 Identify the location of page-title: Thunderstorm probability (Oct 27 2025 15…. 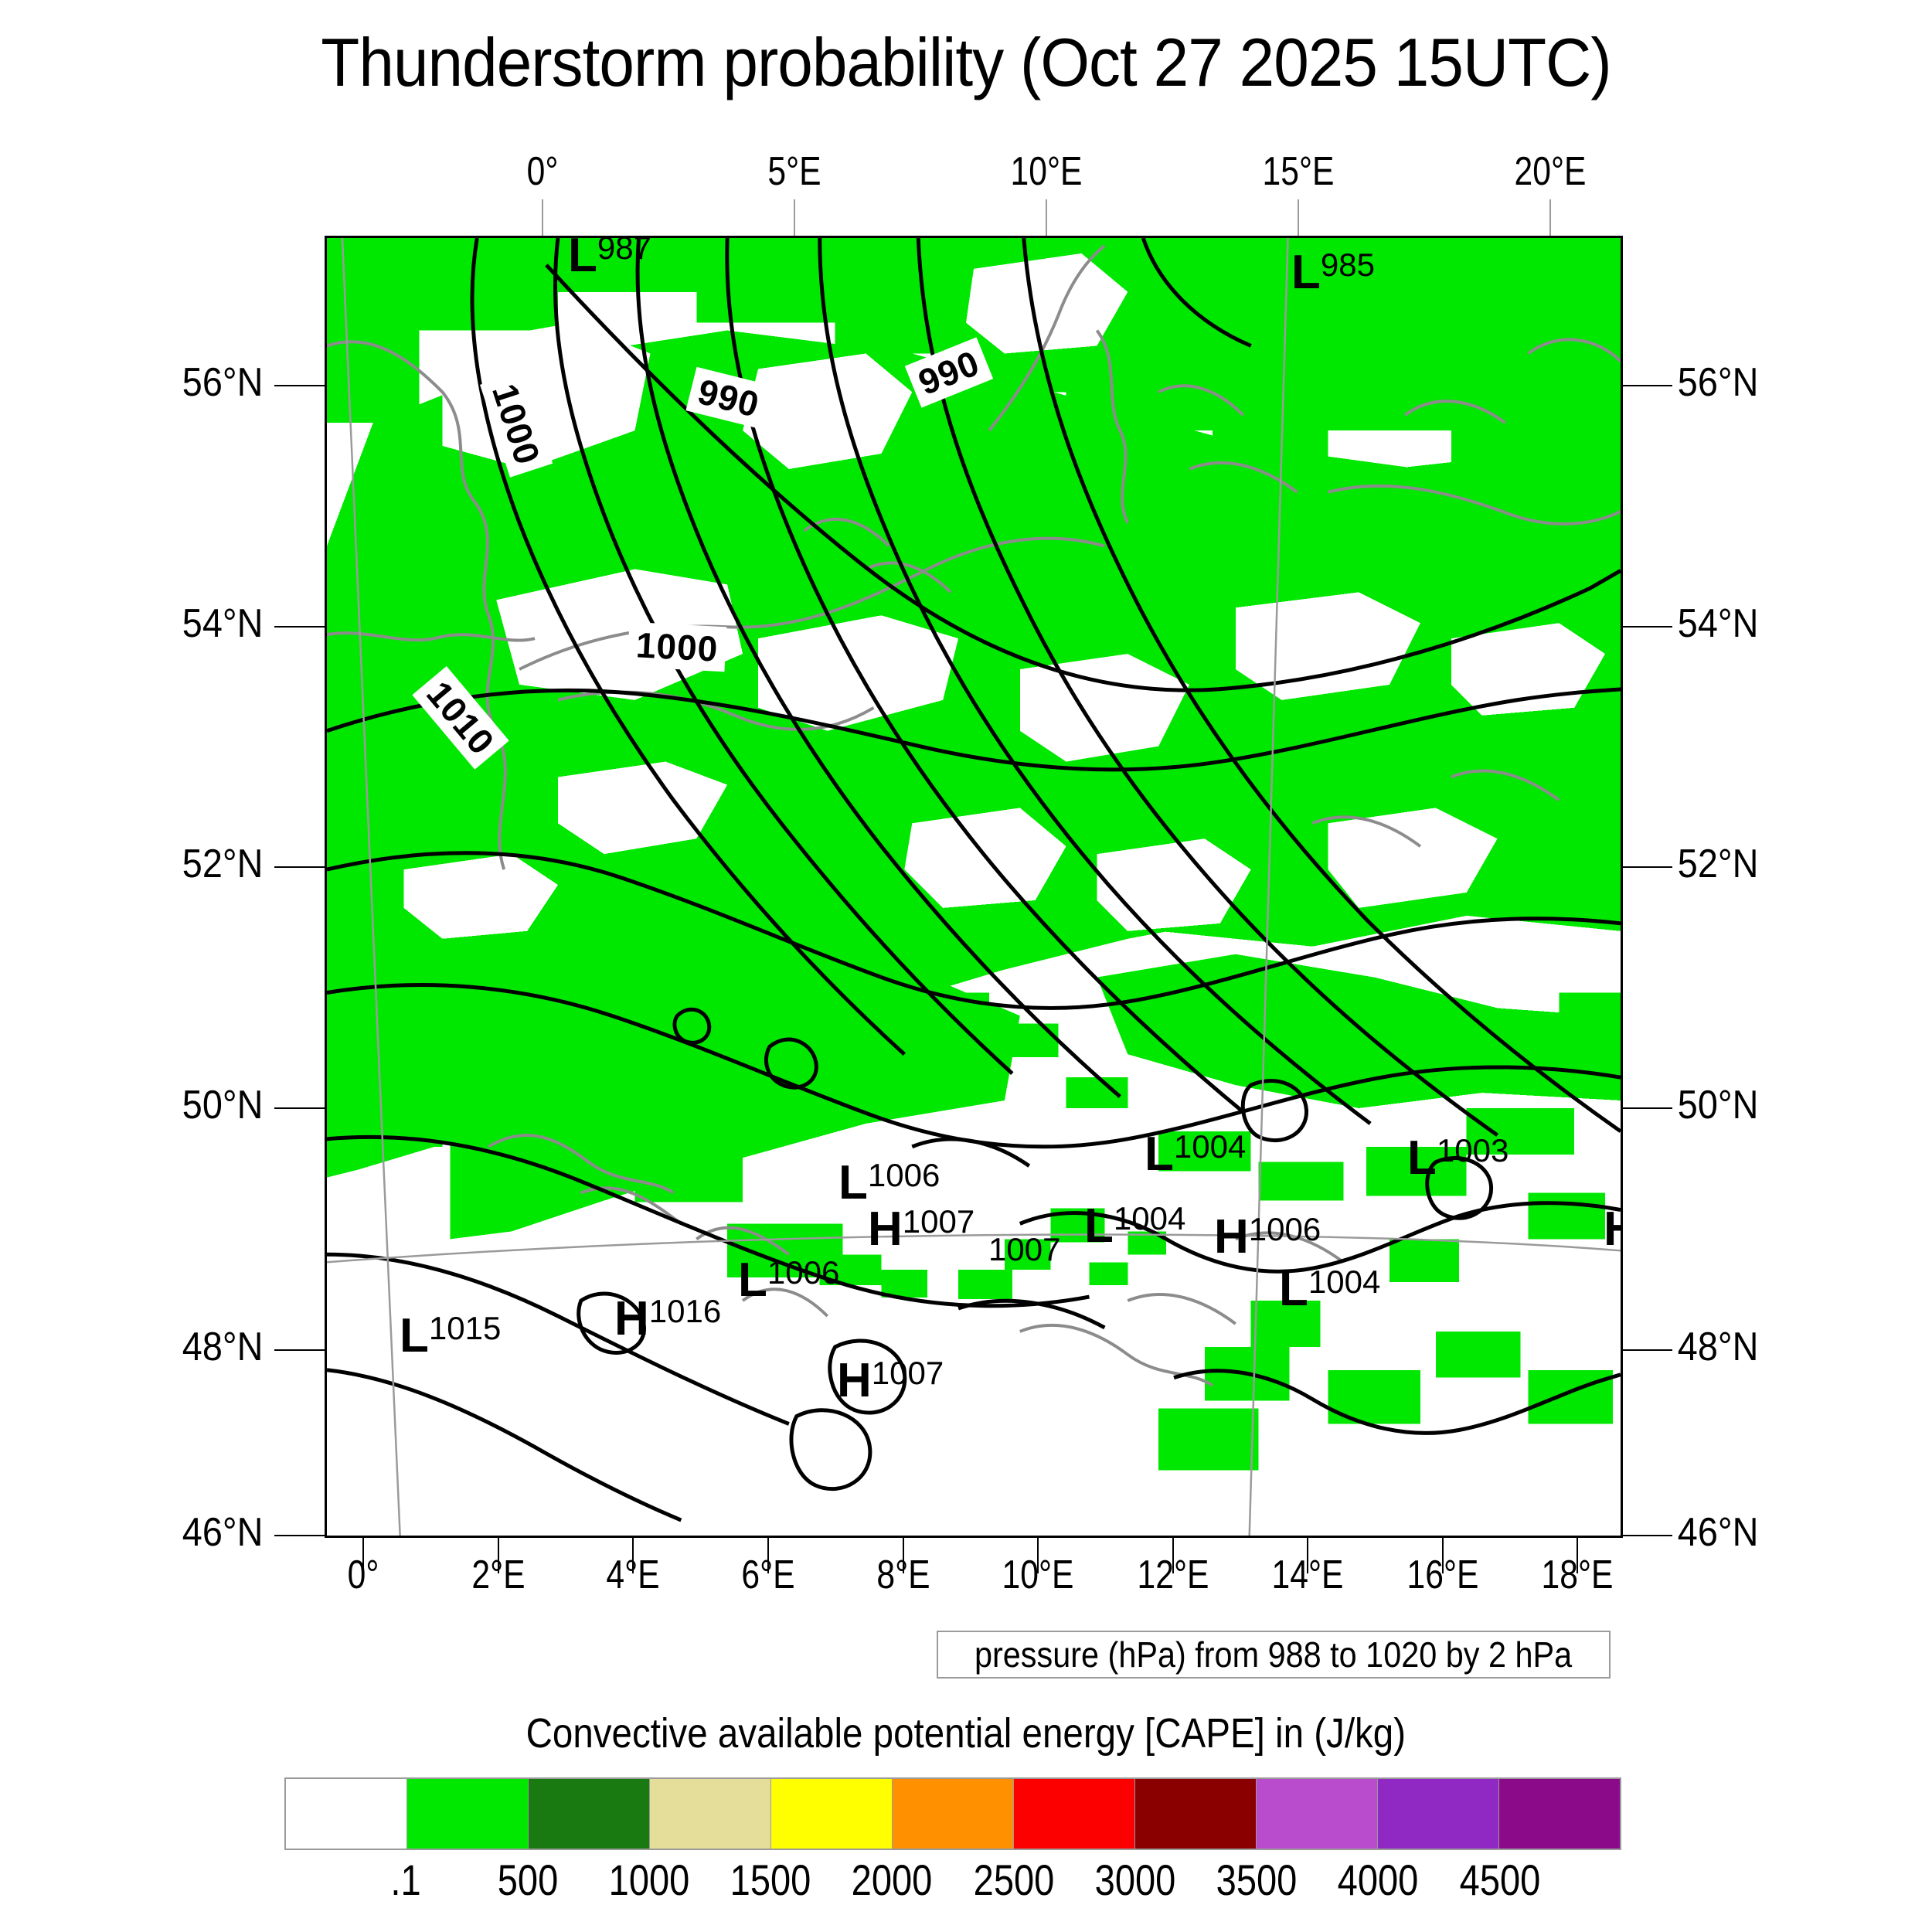
(966, 62).